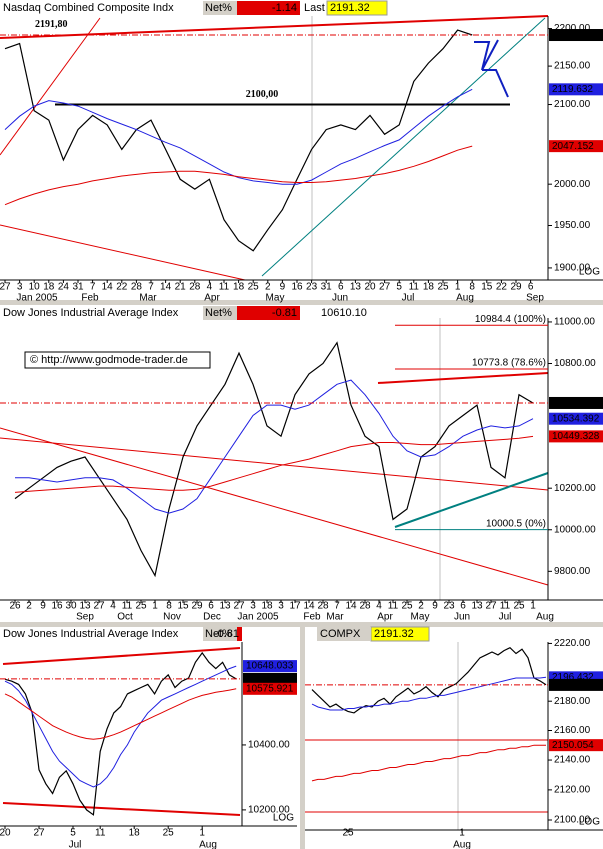 The image size is (603, 849). I want to click on price-box-label: 2119.632, so click(572, 89).